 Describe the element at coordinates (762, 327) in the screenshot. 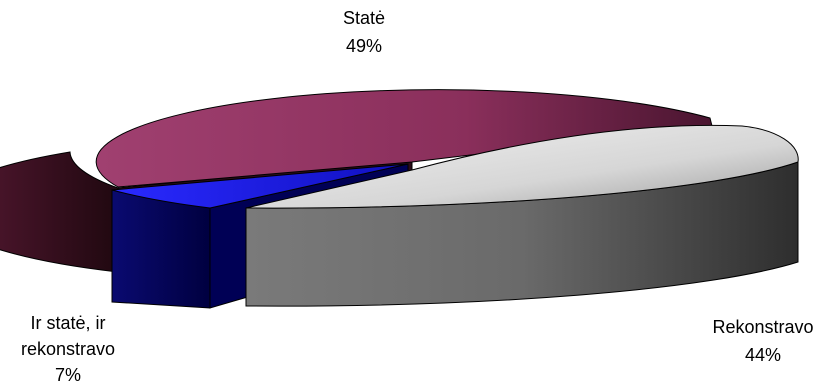

I see `label-rekonstravo-name: Rekonstravo` at that location.